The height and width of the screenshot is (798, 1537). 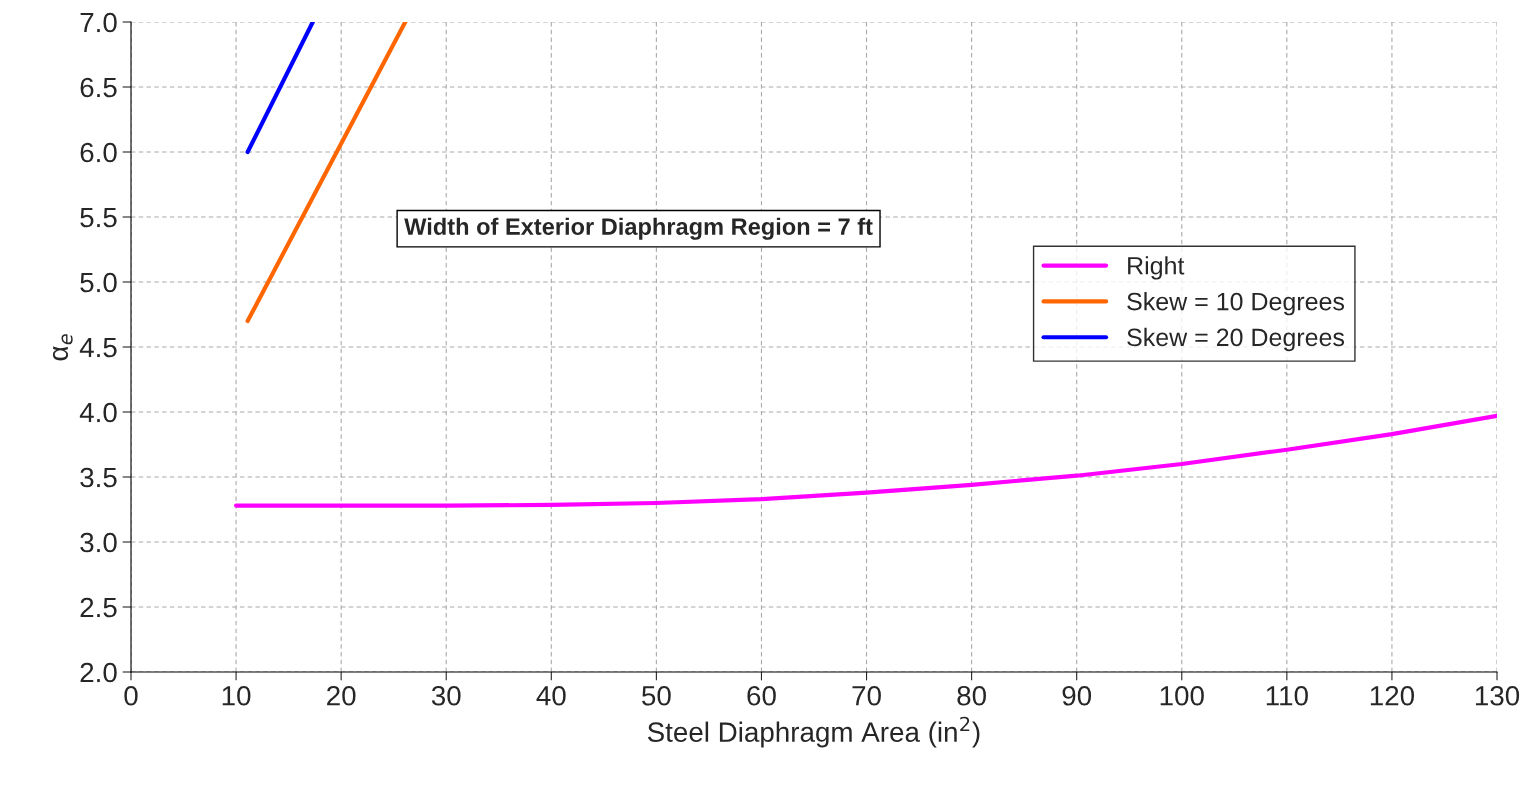 What do you see at coordinates (1392, 695) in the screenshot?
I see `x-tick-label: 120` at bounding box center [1392, 695].